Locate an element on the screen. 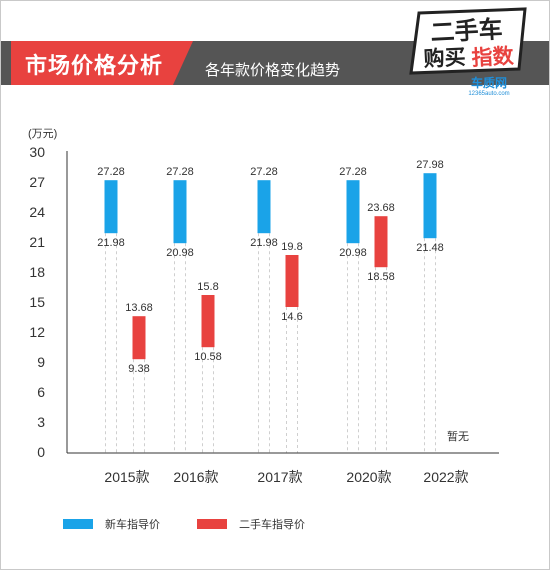  page-subtitle: 各年款价格变化趋势 is located at coordinates (273, 70).